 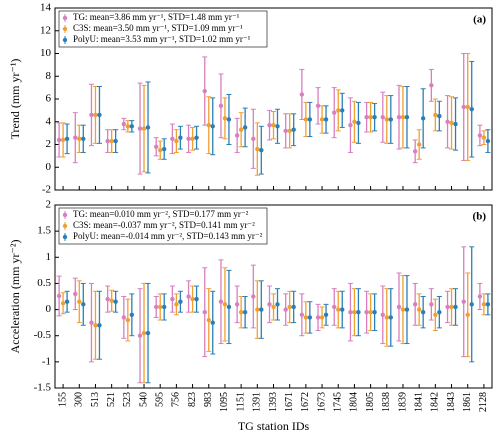 What do you see at coordinates (176, 399) in the screenshot?
I see `x-tick-label: 756` at bounding box center [176, 399].